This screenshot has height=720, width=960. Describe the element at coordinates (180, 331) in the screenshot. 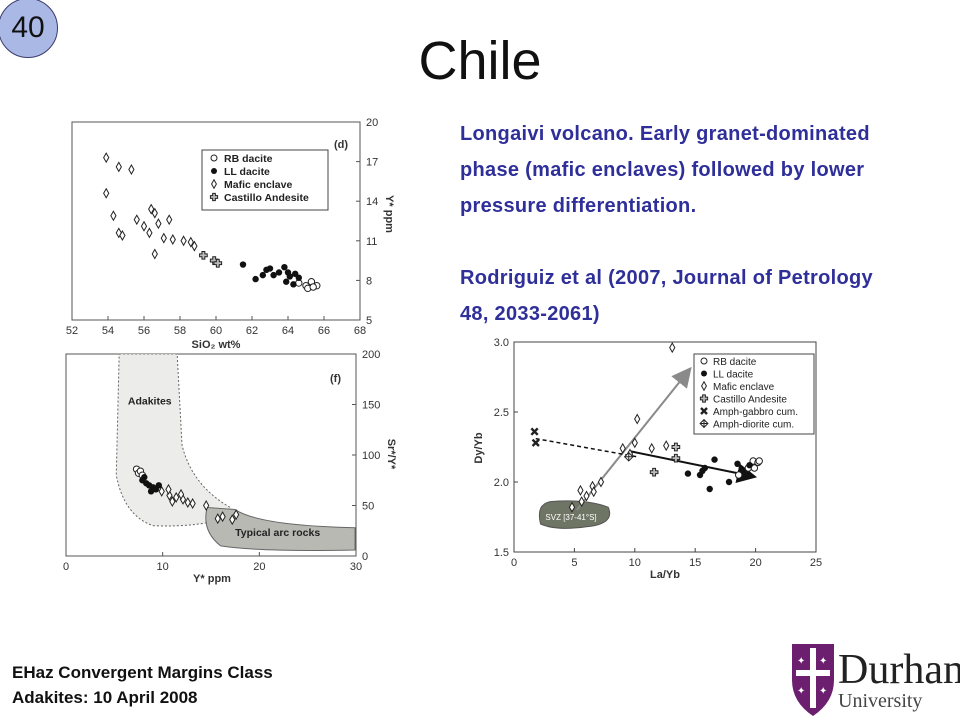

I see `x-tick-label: 58` at that location.